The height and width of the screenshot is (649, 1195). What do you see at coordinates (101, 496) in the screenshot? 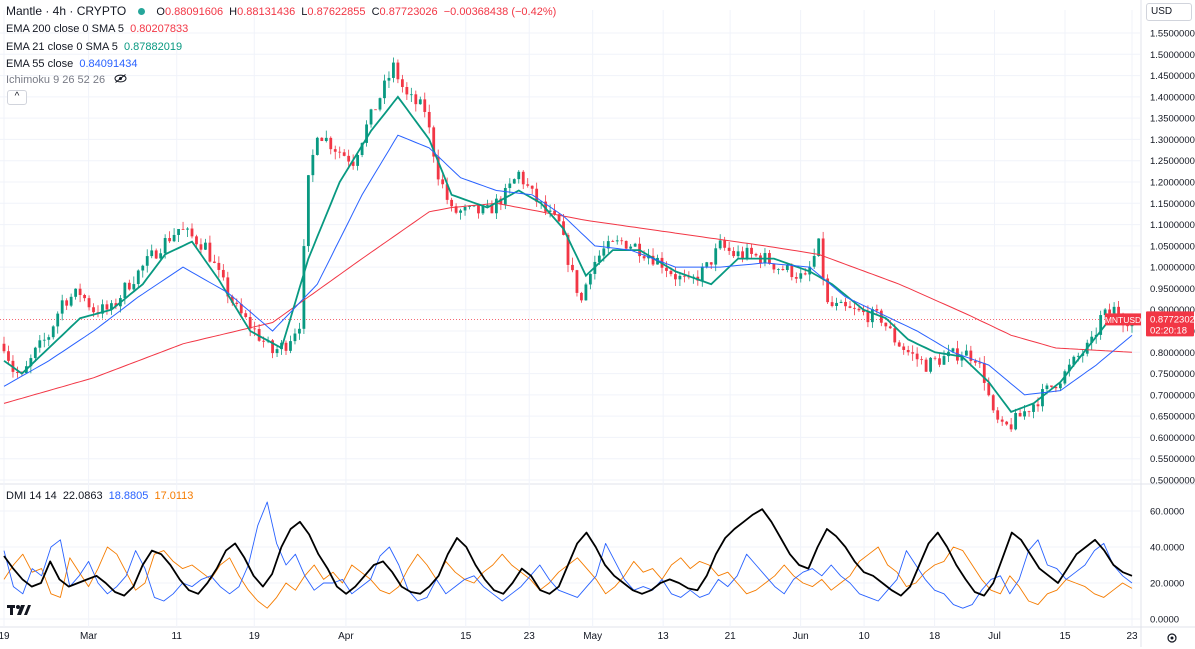
I see `dmi-legend: DMI 14 14 22.0863 18.8805 17.0113` at bounding box center [101, 496].